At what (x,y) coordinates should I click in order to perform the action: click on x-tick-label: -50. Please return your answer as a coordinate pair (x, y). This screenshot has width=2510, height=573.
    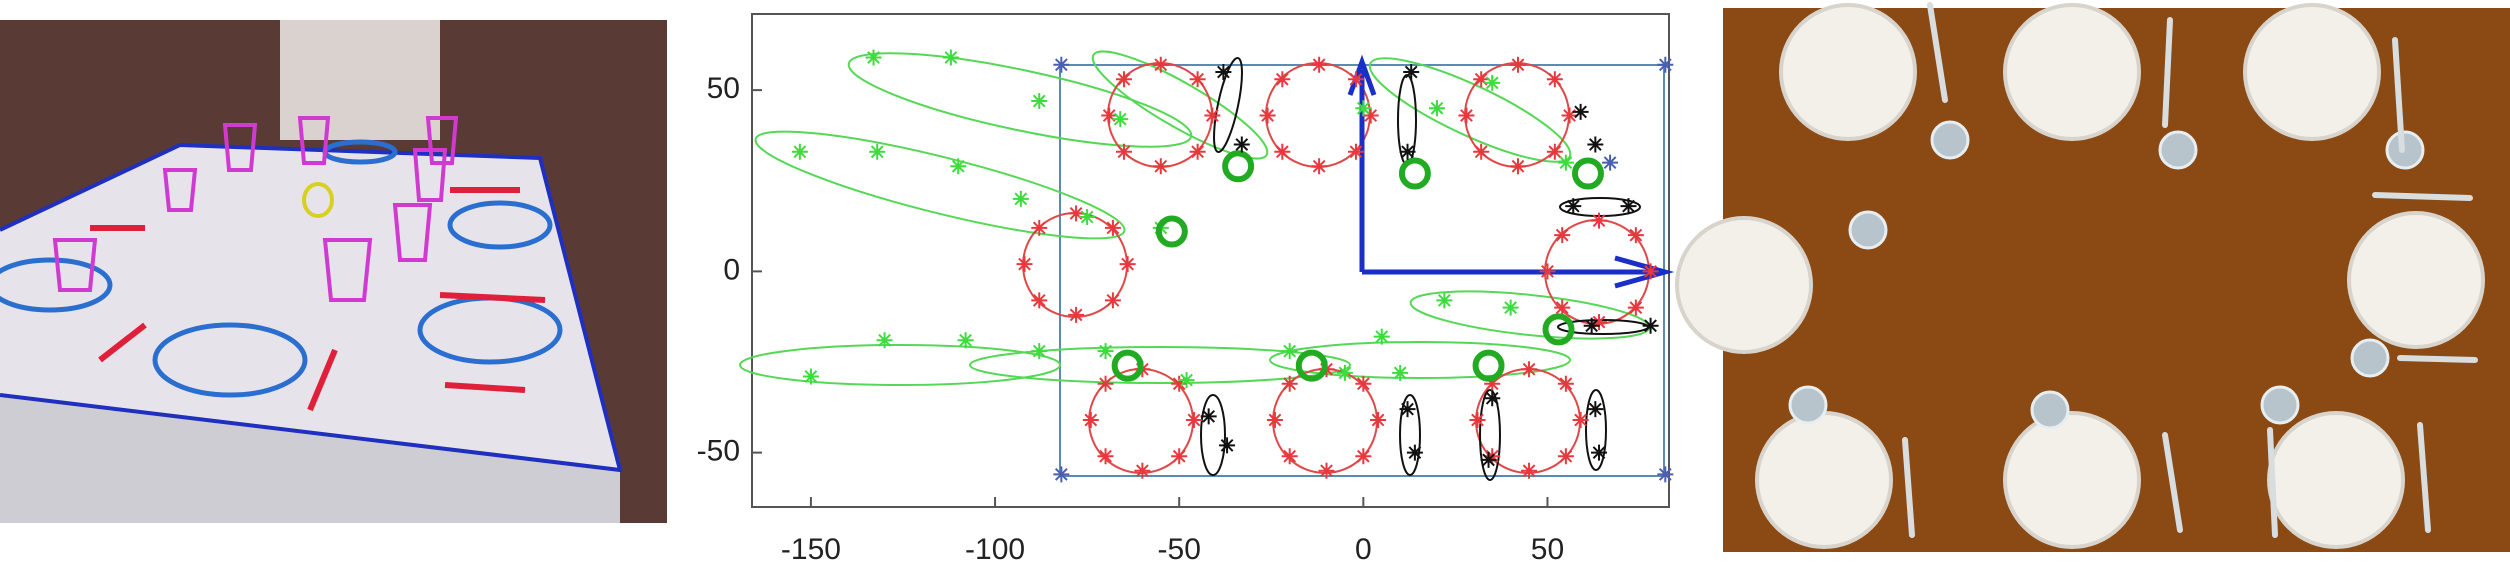
    Looking at the image, I should click on (1179, 549).